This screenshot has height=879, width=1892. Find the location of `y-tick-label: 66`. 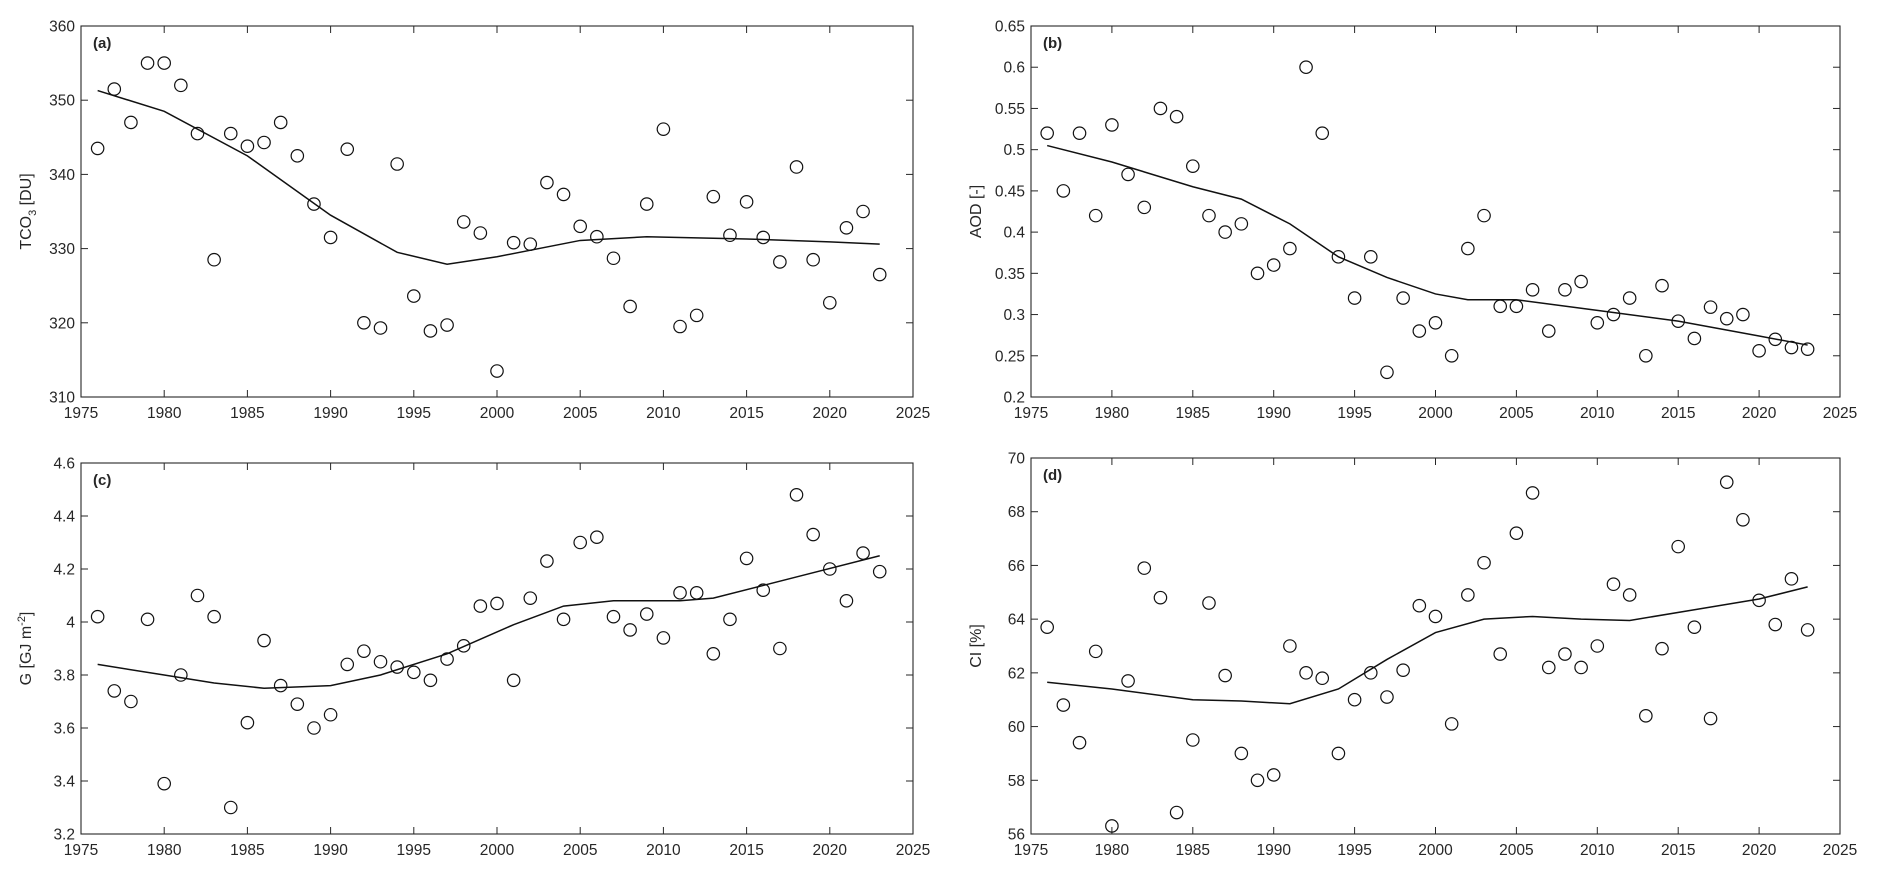

y-tick-label: 66 is located at coordinates (1016, 566).